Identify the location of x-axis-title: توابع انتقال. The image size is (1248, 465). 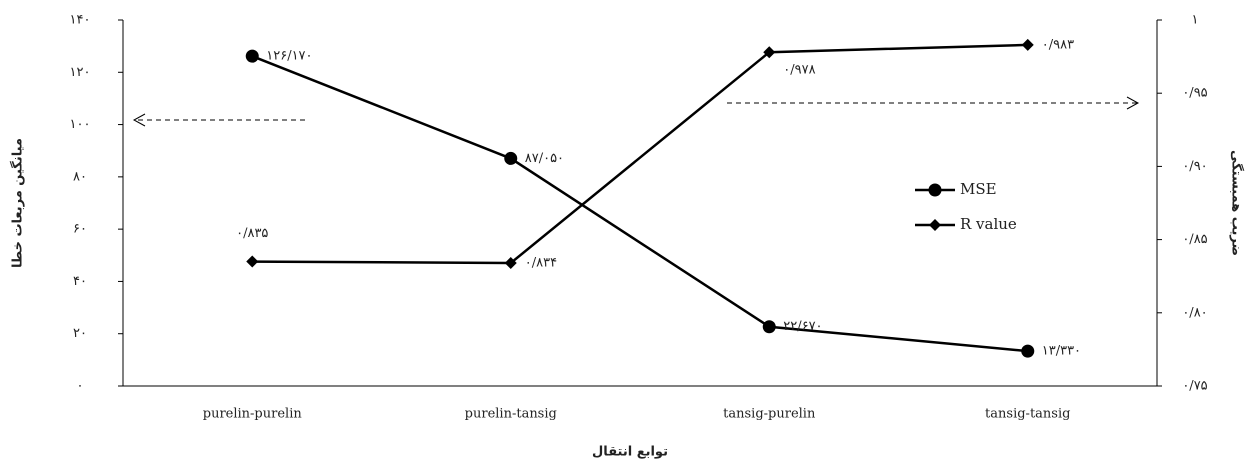
(630, 452).